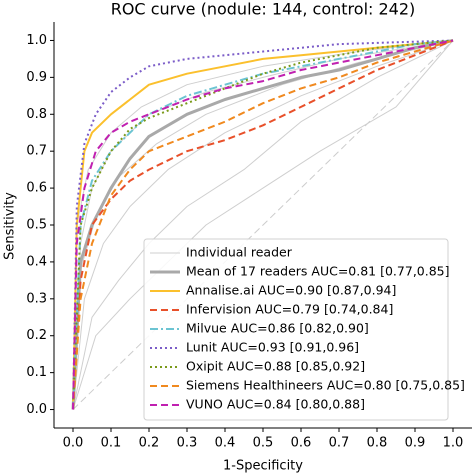 The width and height of the screenshot is (474, 476). Describe the element at coordinates (263, 466) in the screenshot. I see `x-axis-label: 1-Specificity` at that location.